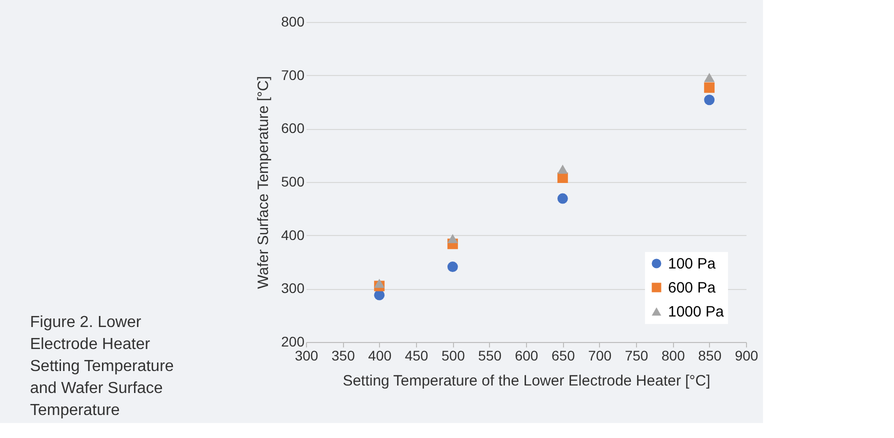 The height and width of the screenshot is (438, 894). I want to click on x-tick-label: 300, so click(306, 356).